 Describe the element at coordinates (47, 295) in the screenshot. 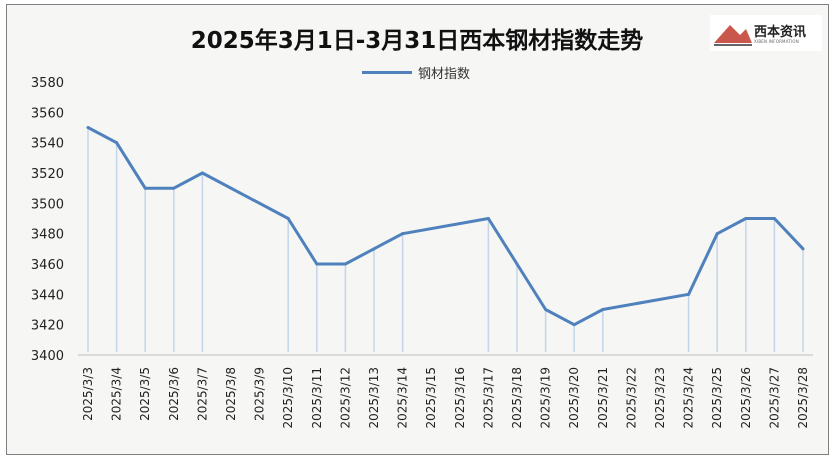

I see `y-tick-label: 3440` at that location.